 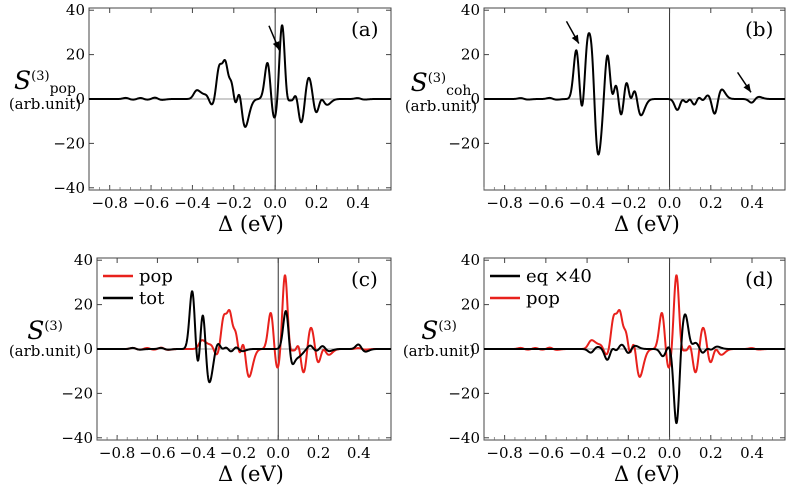 I want to click on panel-d-ylabel: S(3) (arb.unit), so click(x=439, y=338).